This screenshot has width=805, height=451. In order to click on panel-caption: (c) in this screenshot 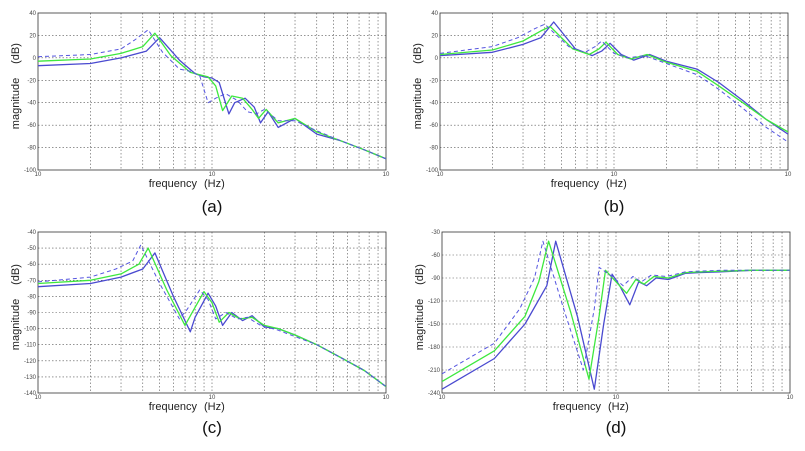, I will do `click(212, 427)`.